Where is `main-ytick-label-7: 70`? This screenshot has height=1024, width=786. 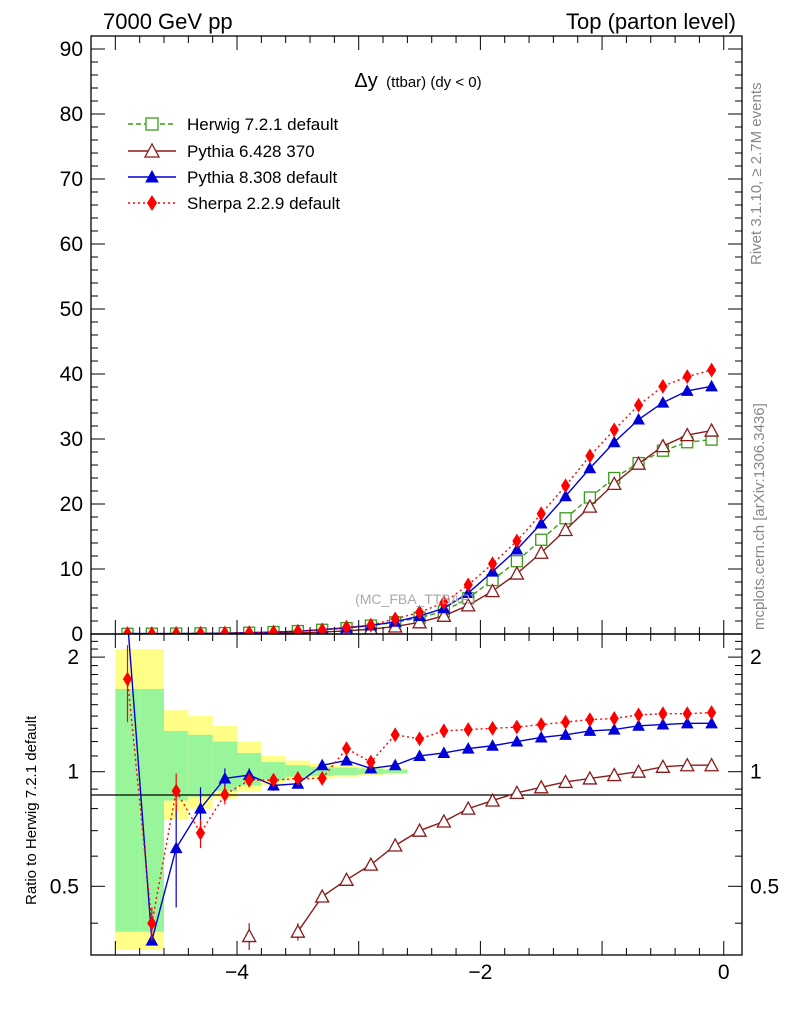 main-ytick-label-7: 70 is located at coordinates (71, 179).